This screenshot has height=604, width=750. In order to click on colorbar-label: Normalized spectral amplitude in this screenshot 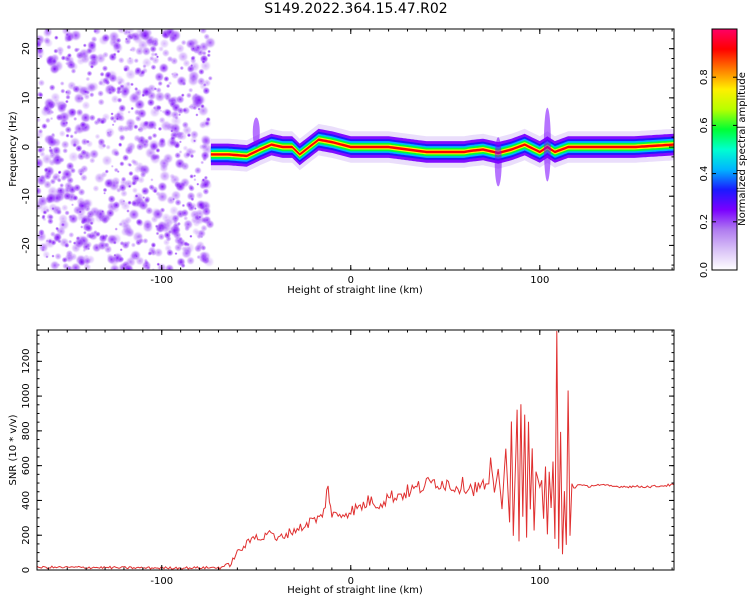, I will do `click(742, 149)`.